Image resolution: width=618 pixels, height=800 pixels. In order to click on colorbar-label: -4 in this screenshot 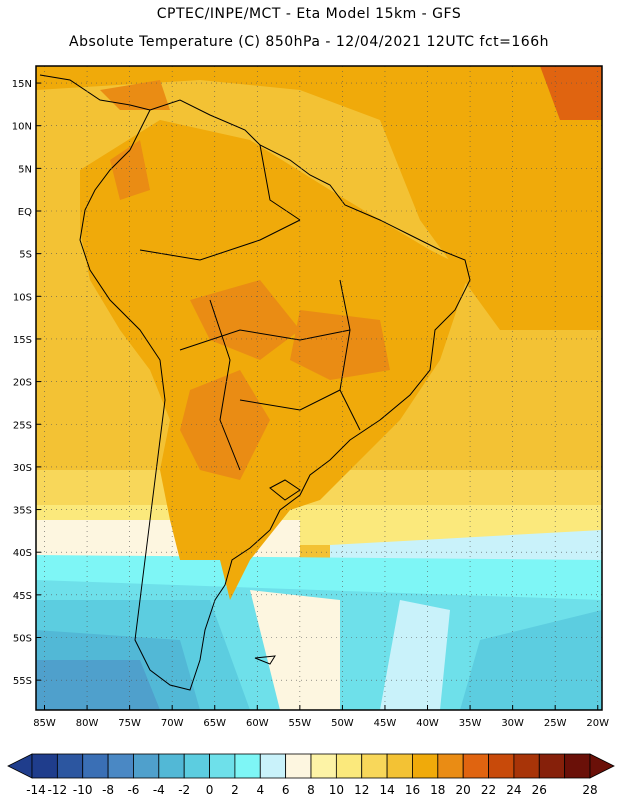, I will do `click(159, 790)`.